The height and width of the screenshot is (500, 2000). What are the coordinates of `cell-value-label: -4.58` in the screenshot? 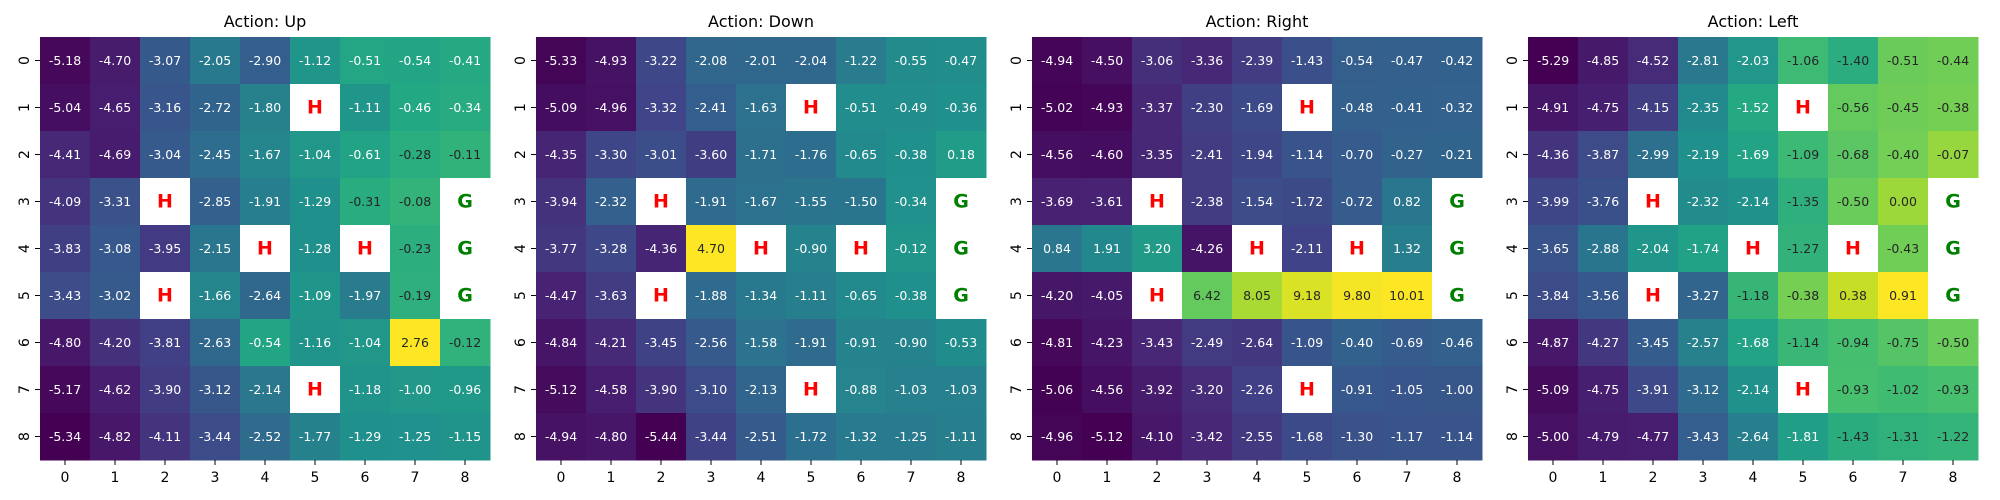 It's located at (611, 389).